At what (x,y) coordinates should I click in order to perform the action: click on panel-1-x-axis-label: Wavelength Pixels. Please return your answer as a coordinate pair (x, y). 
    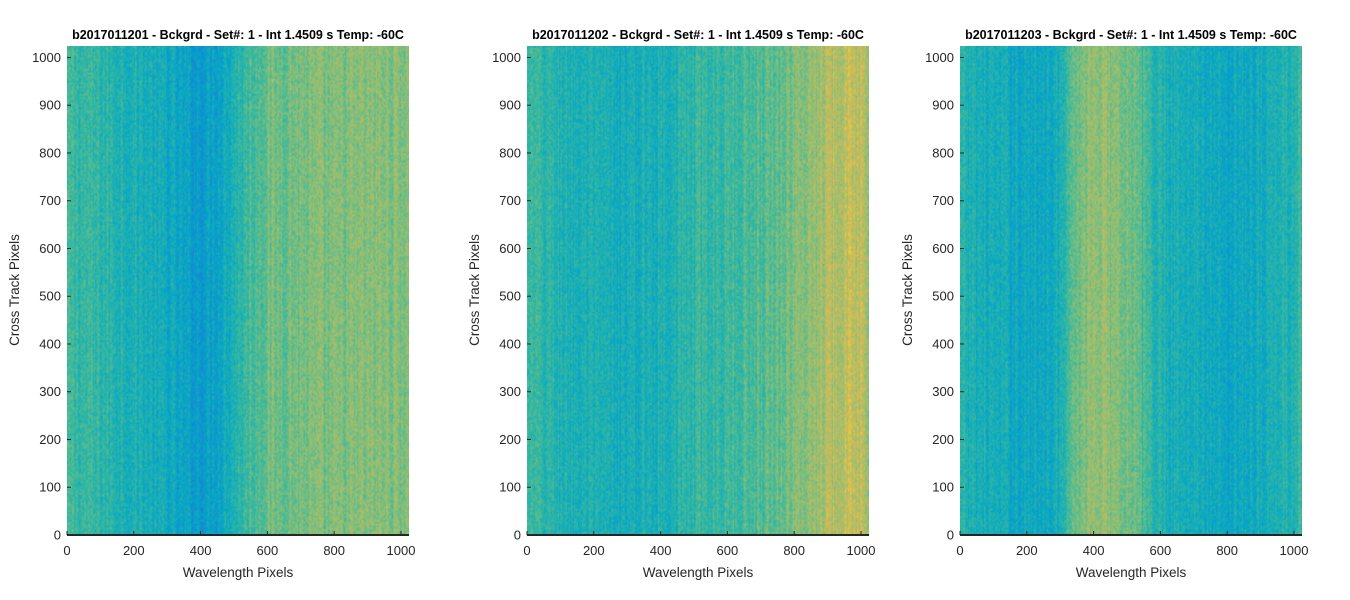
    Looking at the image, I should click on (238, 572).